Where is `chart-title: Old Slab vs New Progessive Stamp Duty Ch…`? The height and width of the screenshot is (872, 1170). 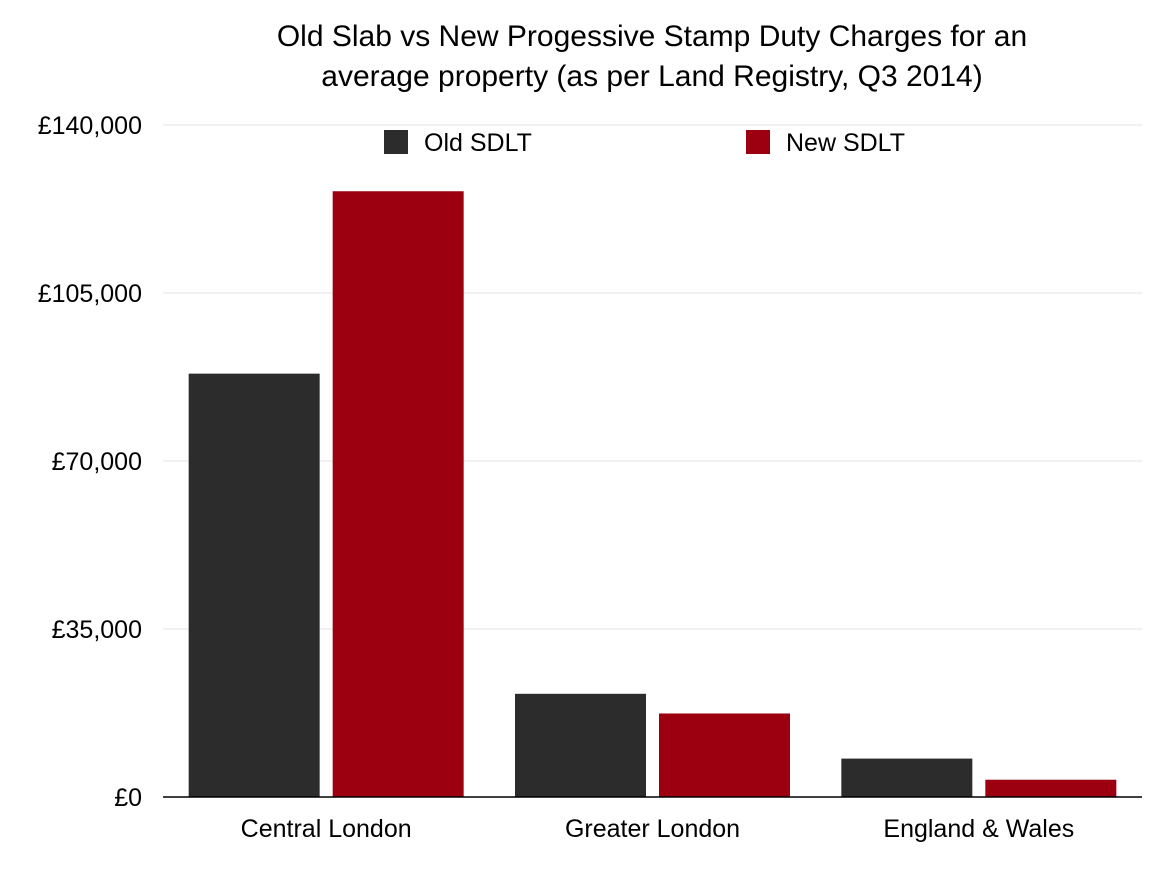 chart-title: Old Slab vs New Progessive Stamp Duty Ch… is located at coordinates (652, 56).